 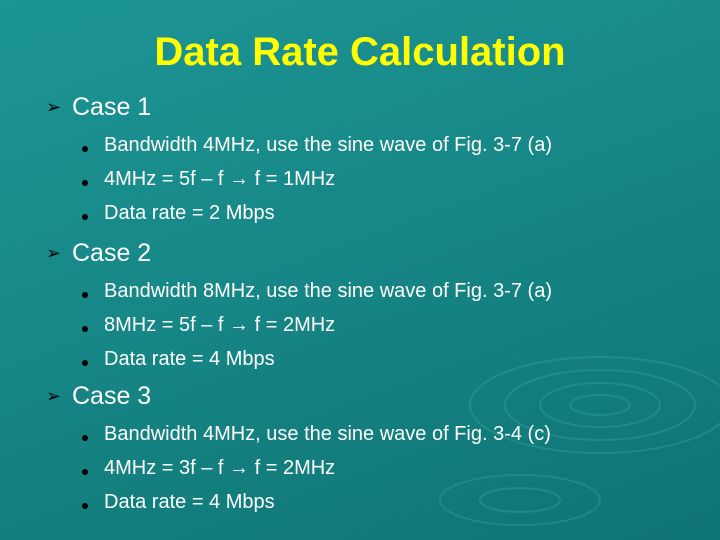 I want to click on bullet-text: 4MHz = 3f – f → f = 2MHz, so click(x=220, y=468).